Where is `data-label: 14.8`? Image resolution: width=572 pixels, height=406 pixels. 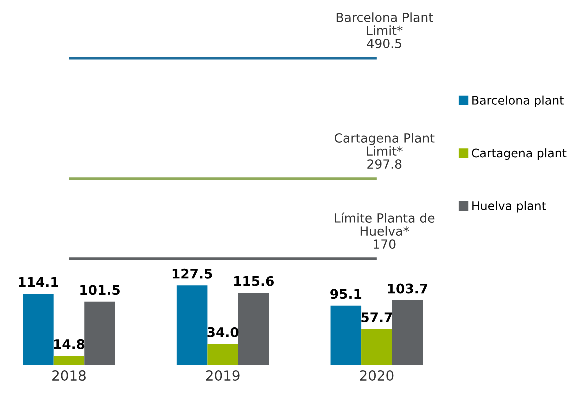
data-label: 14.8 is located at coordinates (69, 344).